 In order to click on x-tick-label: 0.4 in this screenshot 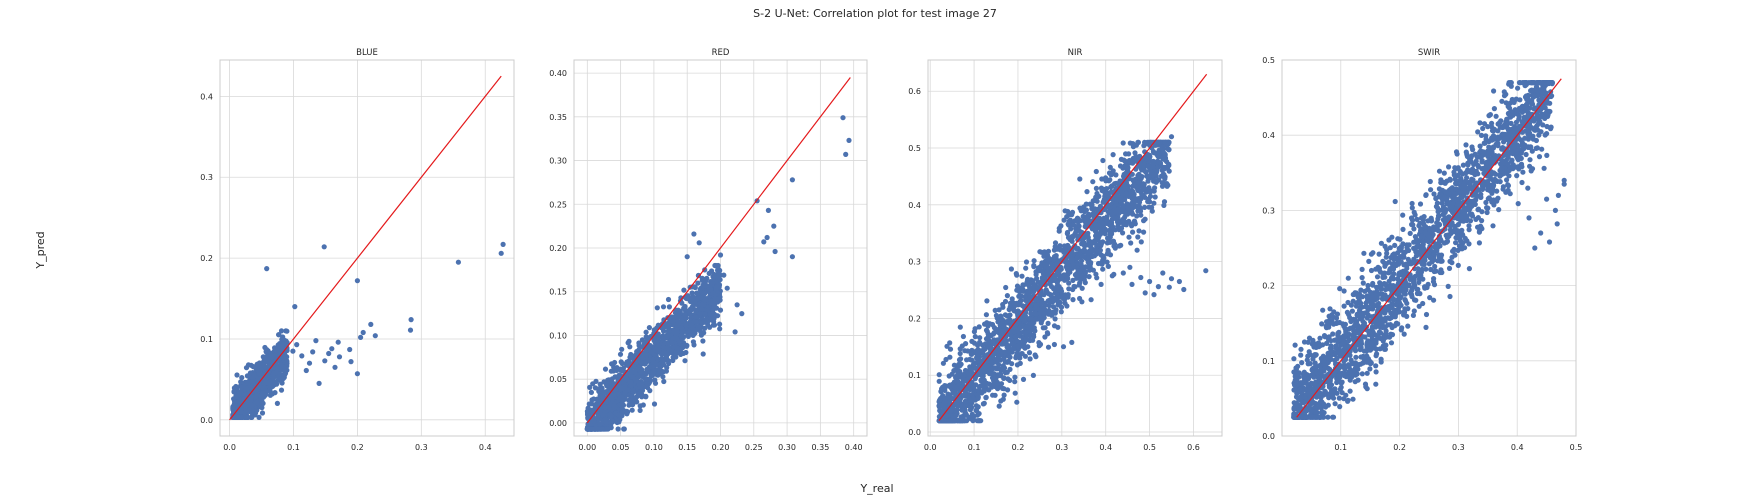, I will do `click(1105, 447)`.